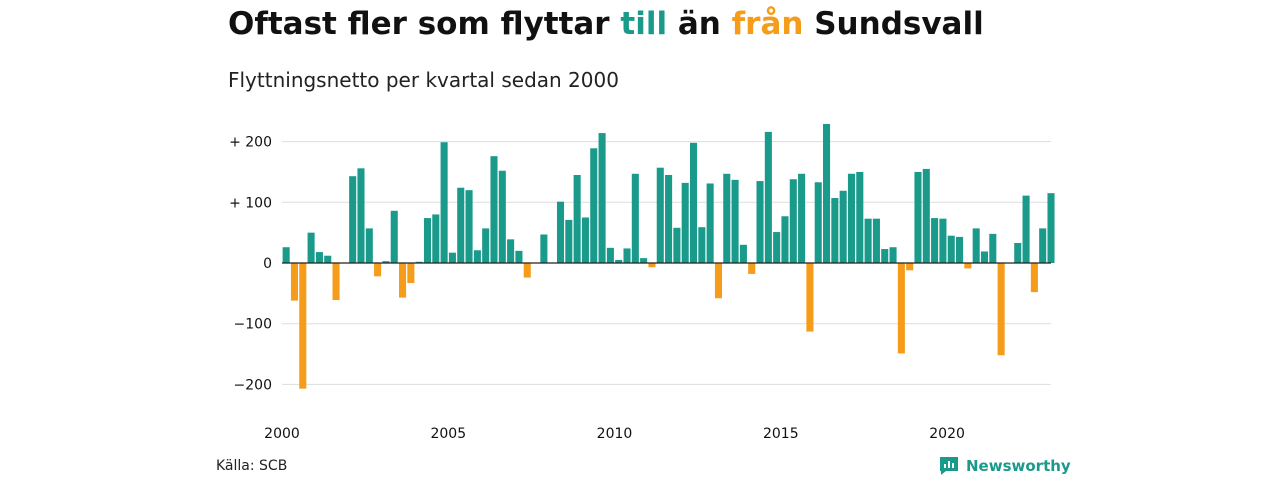 This screenshot has width=1280, height=480. I want to click on chart-subtitle: Flyttningsnetto per kvartal sedan 2000, so click(423, 80).